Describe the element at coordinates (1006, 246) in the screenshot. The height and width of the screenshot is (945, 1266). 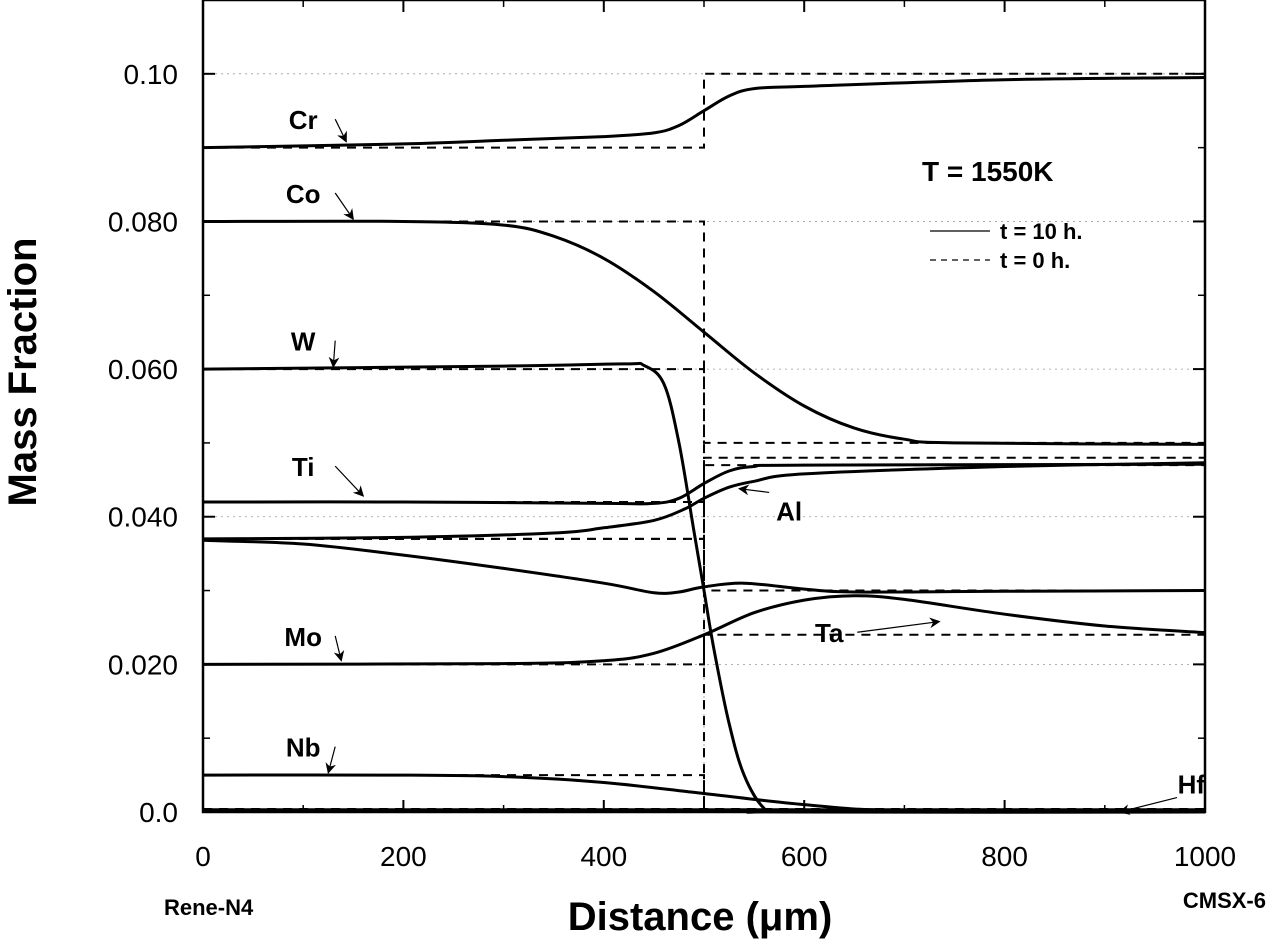
I see `legend: t = 10 h. t = 0 h.` at that location.